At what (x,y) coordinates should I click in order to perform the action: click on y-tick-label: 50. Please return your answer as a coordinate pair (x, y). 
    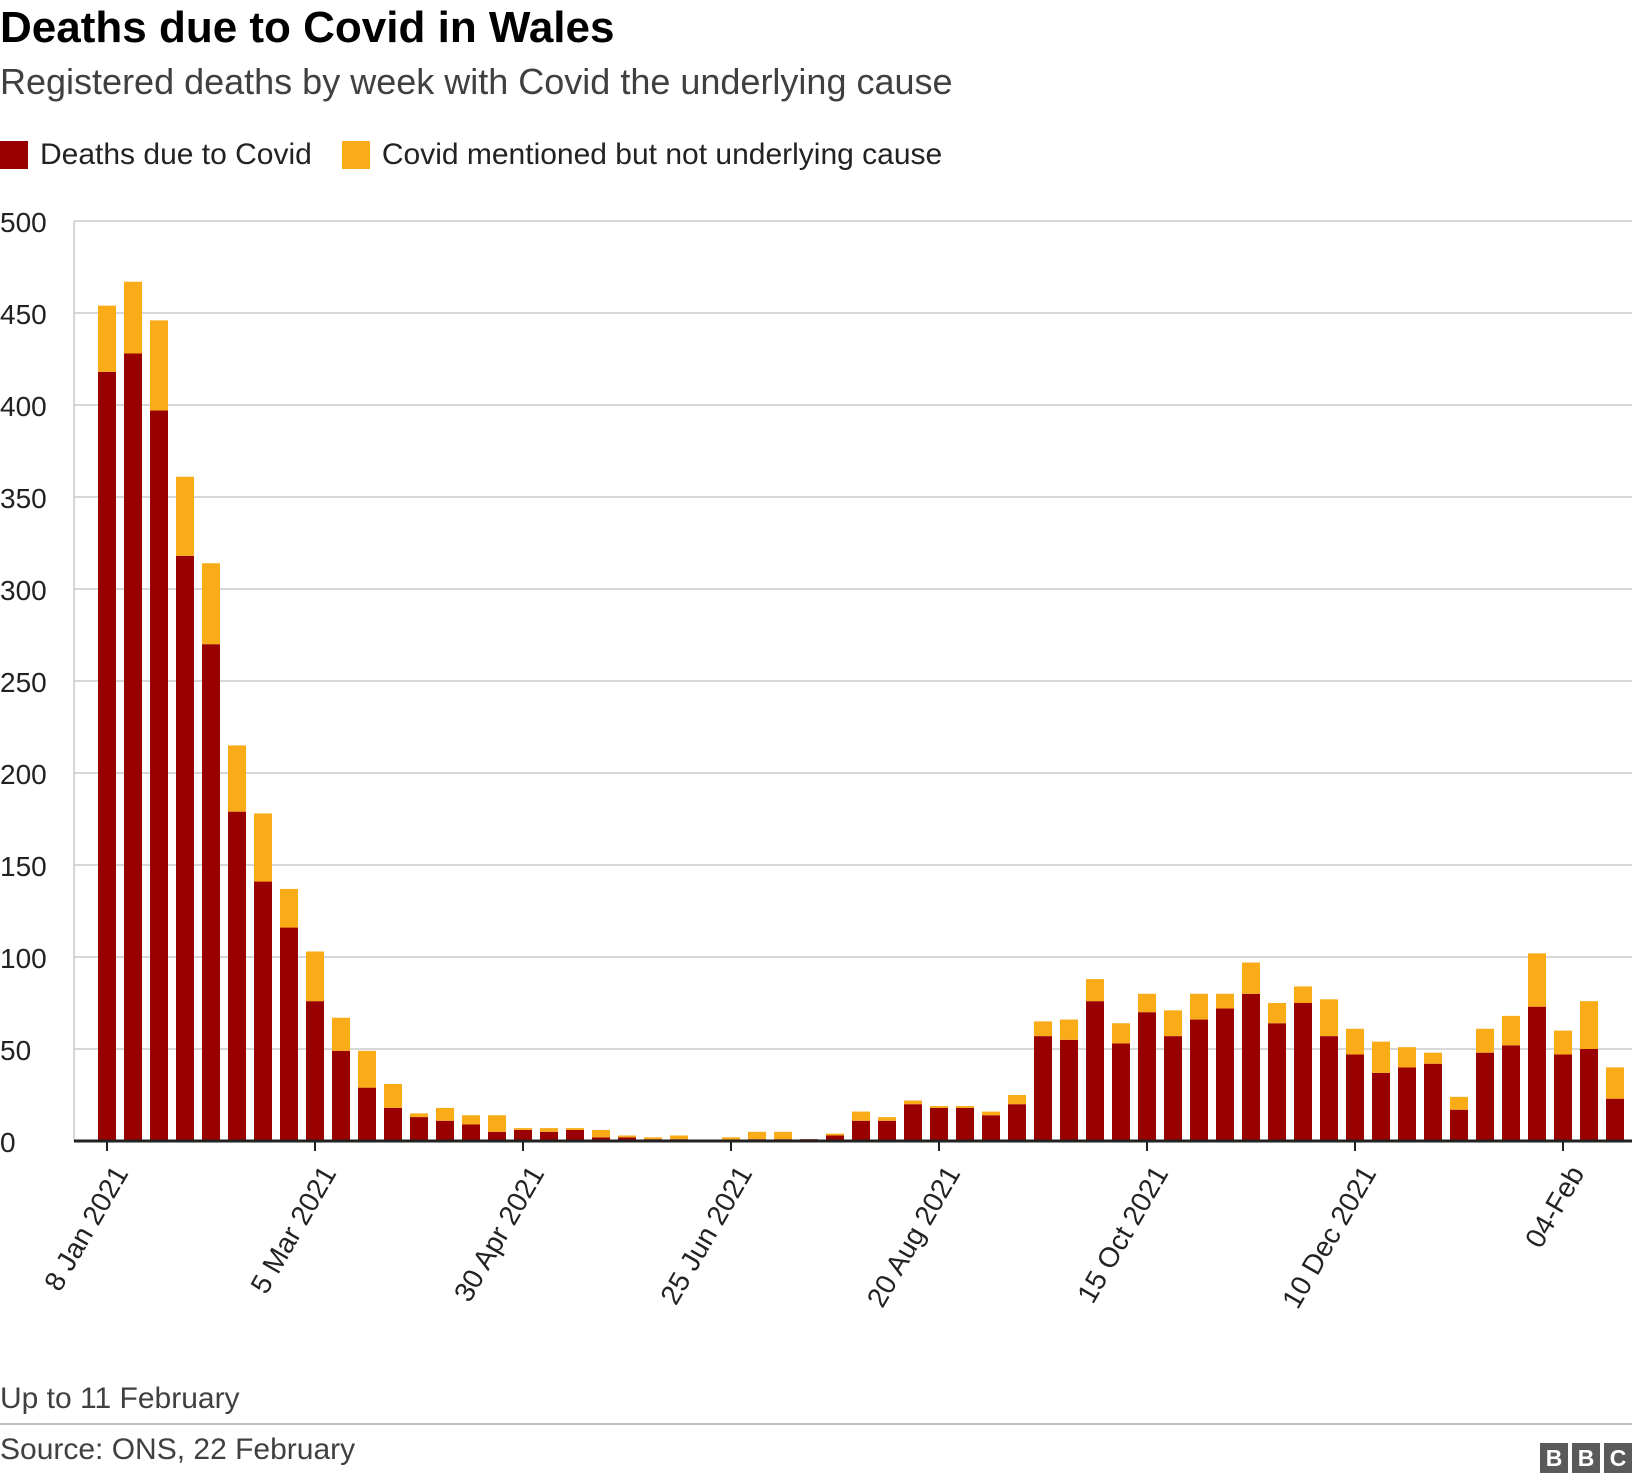
    Looking at the image, I should click on (15, 1050).